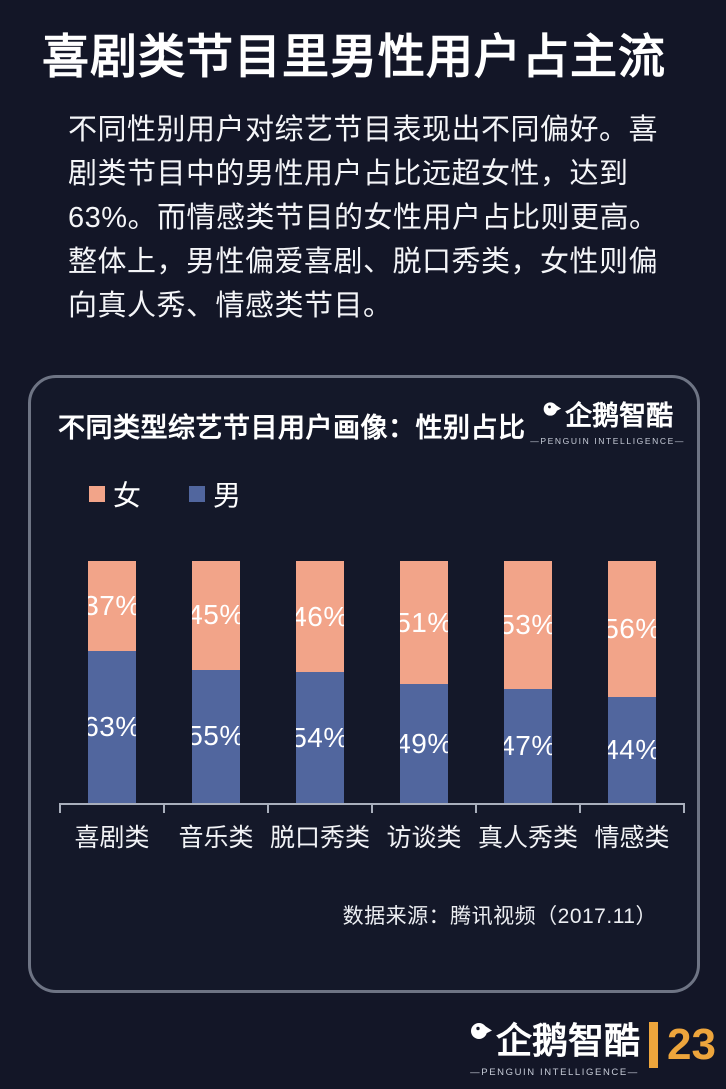 This screenshot has height=1089, width=726. Describe the element at coordinates (216, 838) in the screenshot. I see `category-label: 音乐类` at that location.